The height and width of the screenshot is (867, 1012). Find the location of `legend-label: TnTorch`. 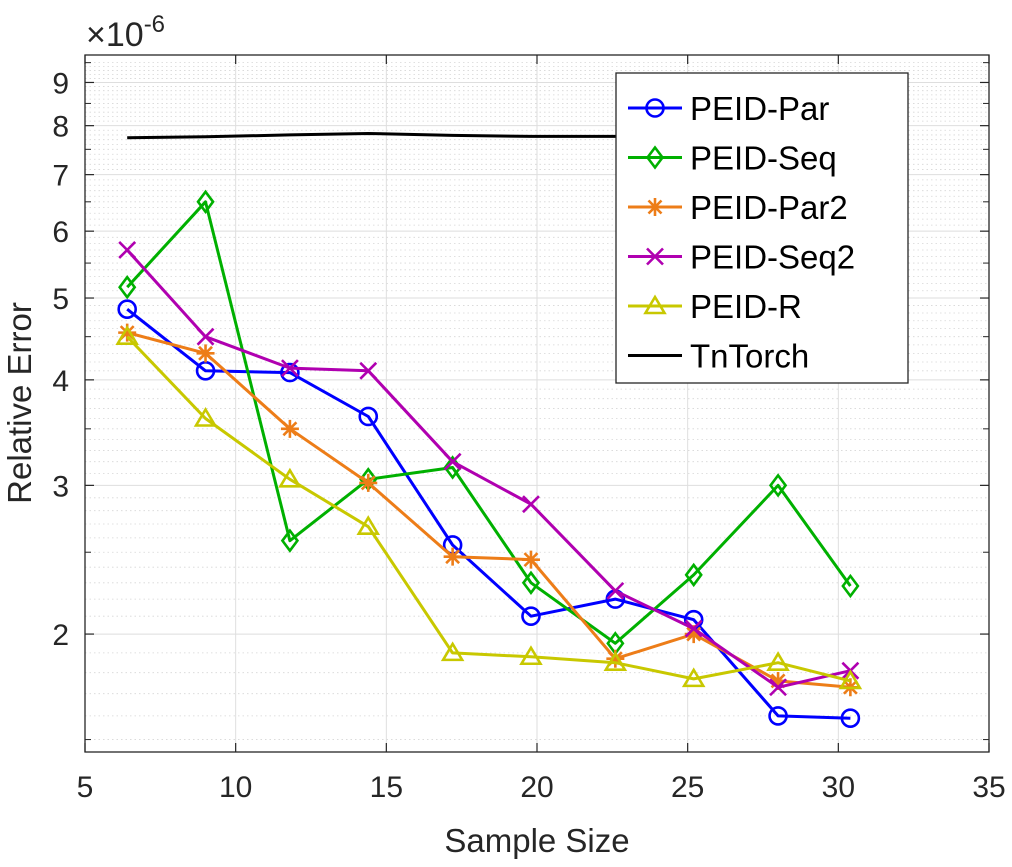

legend-label: TnTorch is located at coordinates (749, 356).